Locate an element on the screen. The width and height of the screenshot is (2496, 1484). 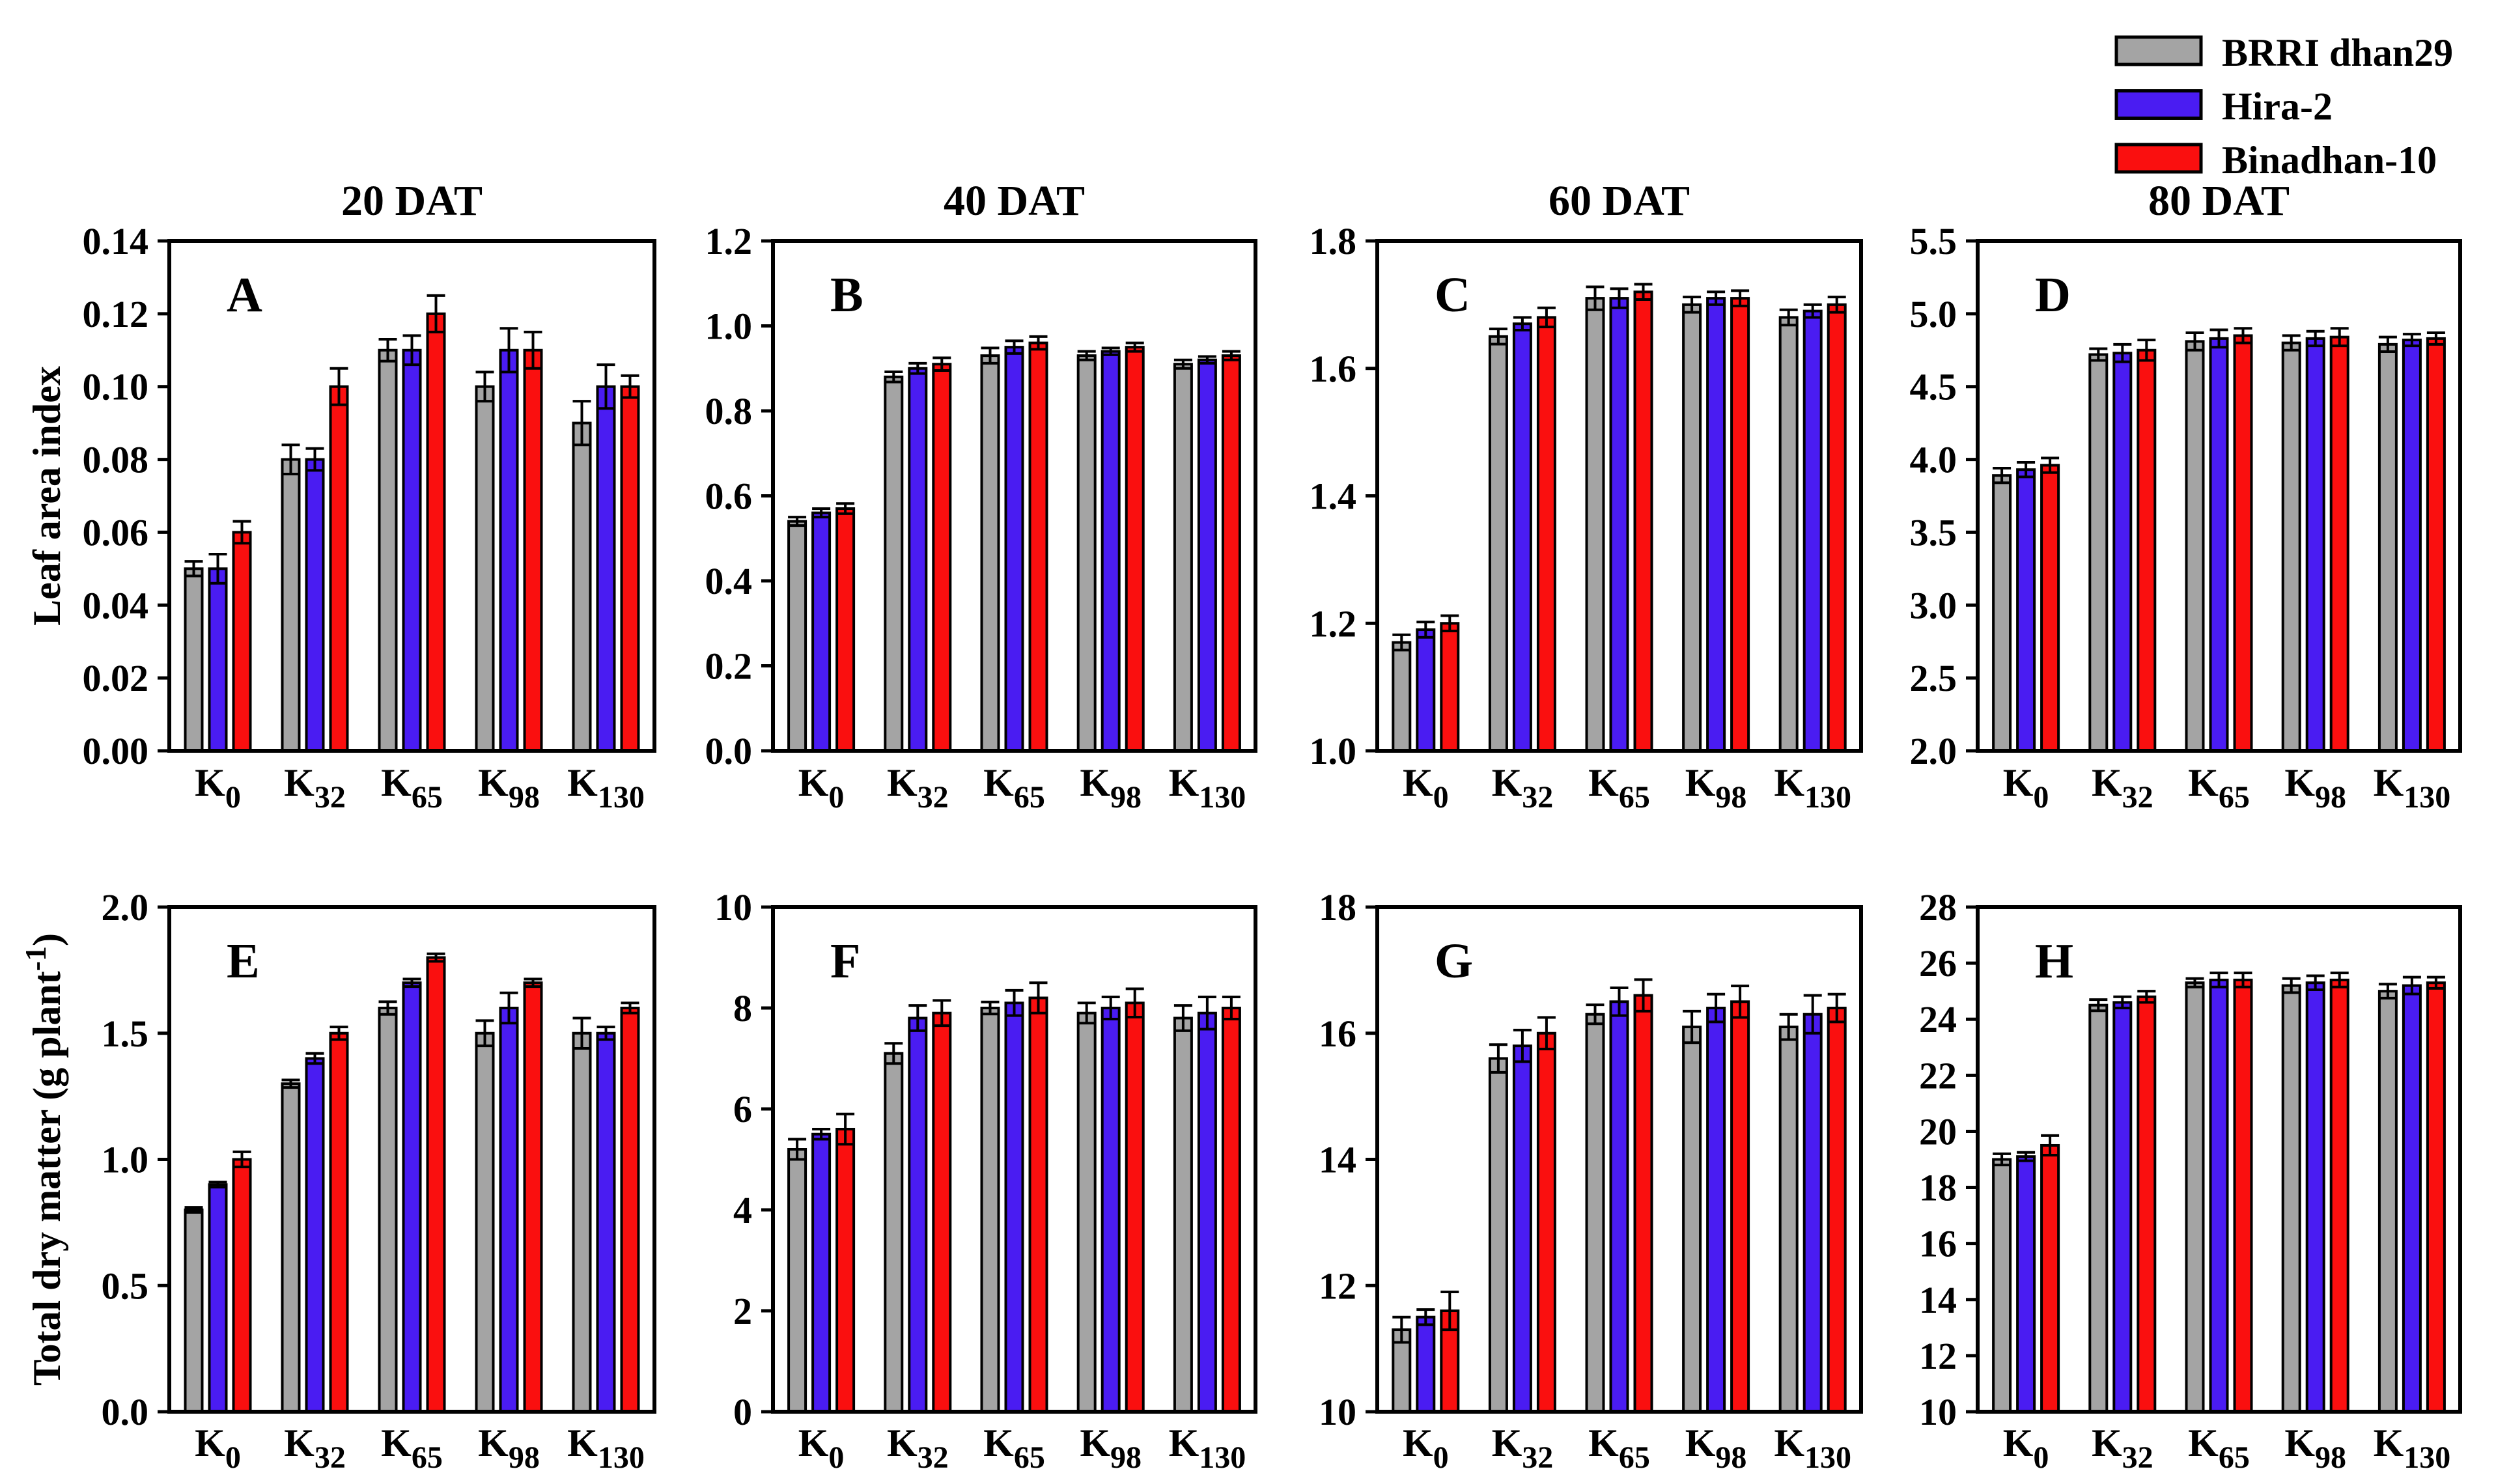
error-bar-e-k0-s3 is located at coordinates (241, 1160).